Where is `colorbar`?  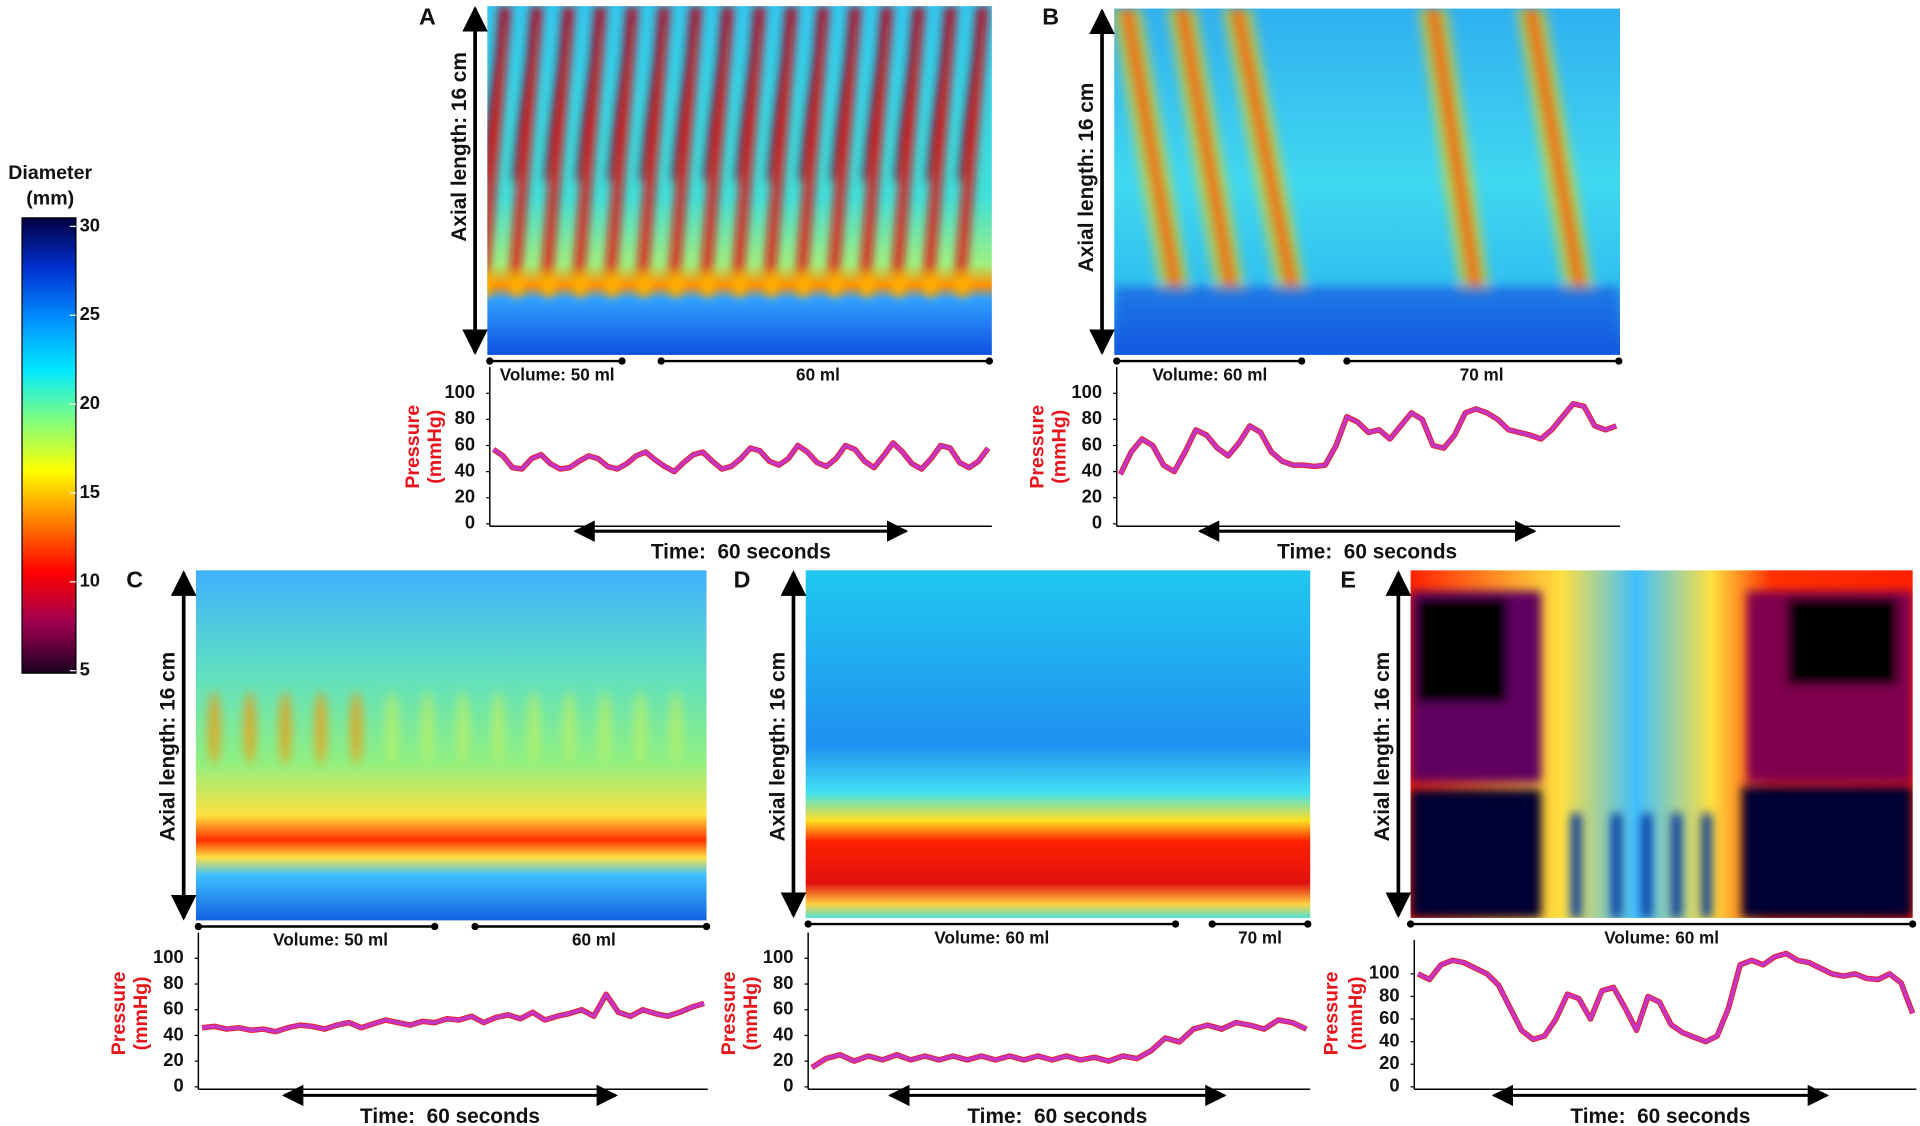
colorbar is located at coordinates (49, 445).